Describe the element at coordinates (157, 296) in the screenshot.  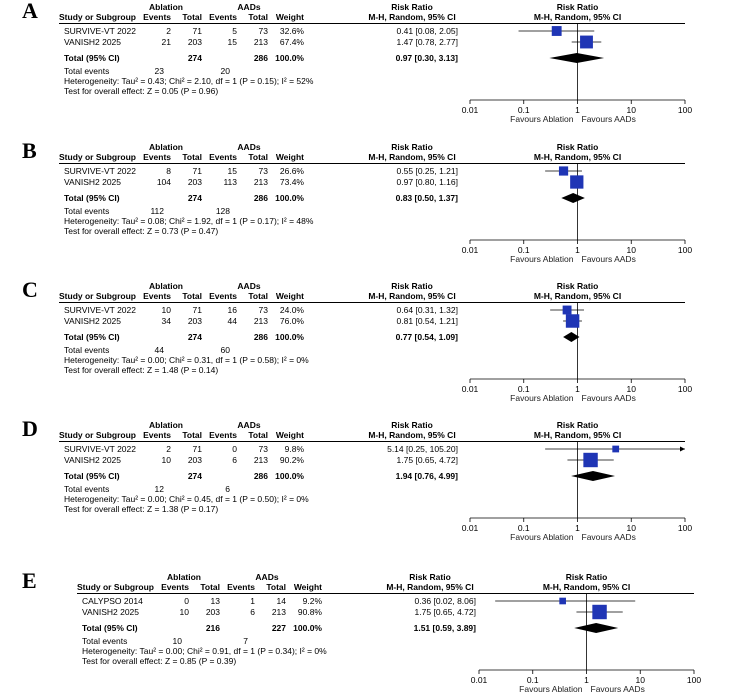
I see `ablation-events-header: Events` at that location.